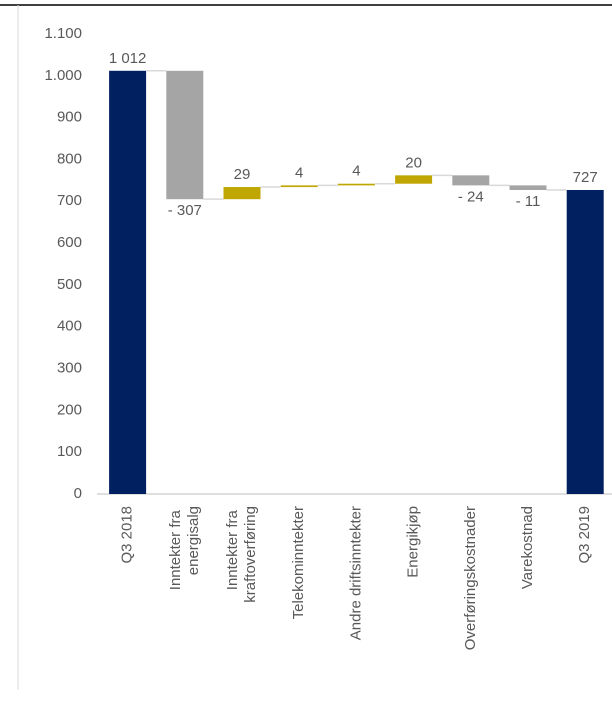 This screenshot has width=612, height=702. Describe the element at coordinates (69, 409) in the screenshot. I see `y-tick-label: 200` at that location.